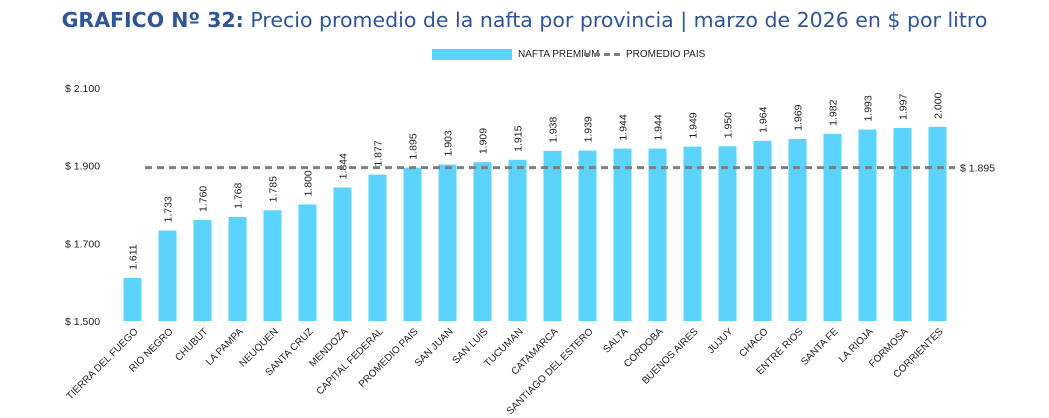 The width and height of the screenshot is (1049, 418). I want to click on category-label: CAPITAL FEDERAL, so click(350, 361).